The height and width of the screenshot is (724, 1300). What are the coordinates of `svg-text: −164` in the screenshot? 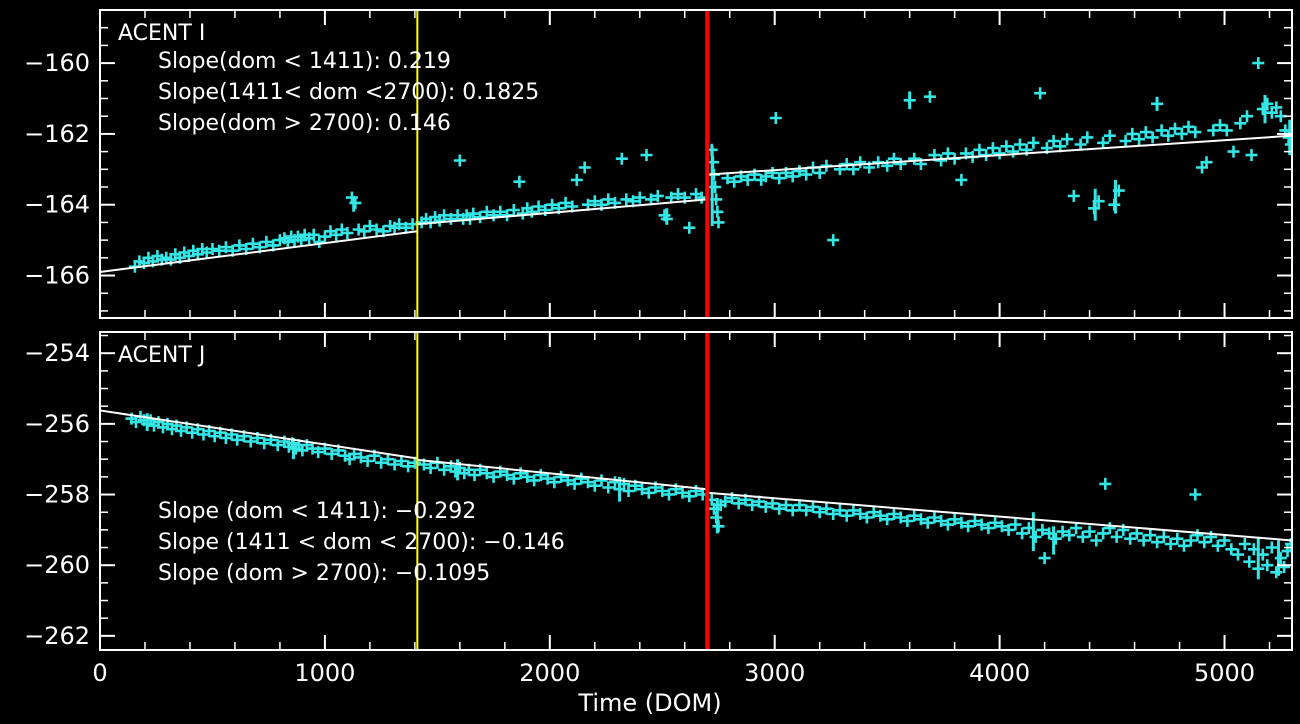 It's located at (57, 205).